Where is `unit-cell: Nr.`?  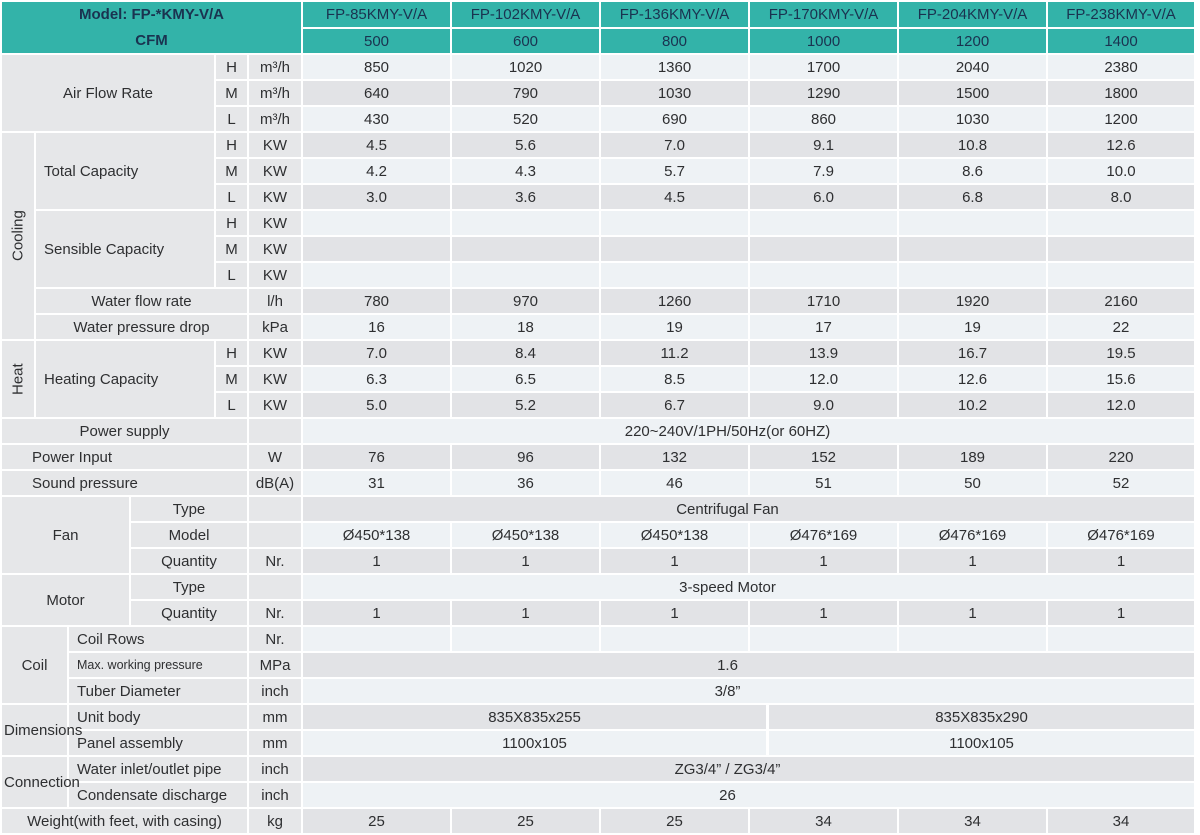 unit-cell: Nr. is located at coordinates (275, 613).